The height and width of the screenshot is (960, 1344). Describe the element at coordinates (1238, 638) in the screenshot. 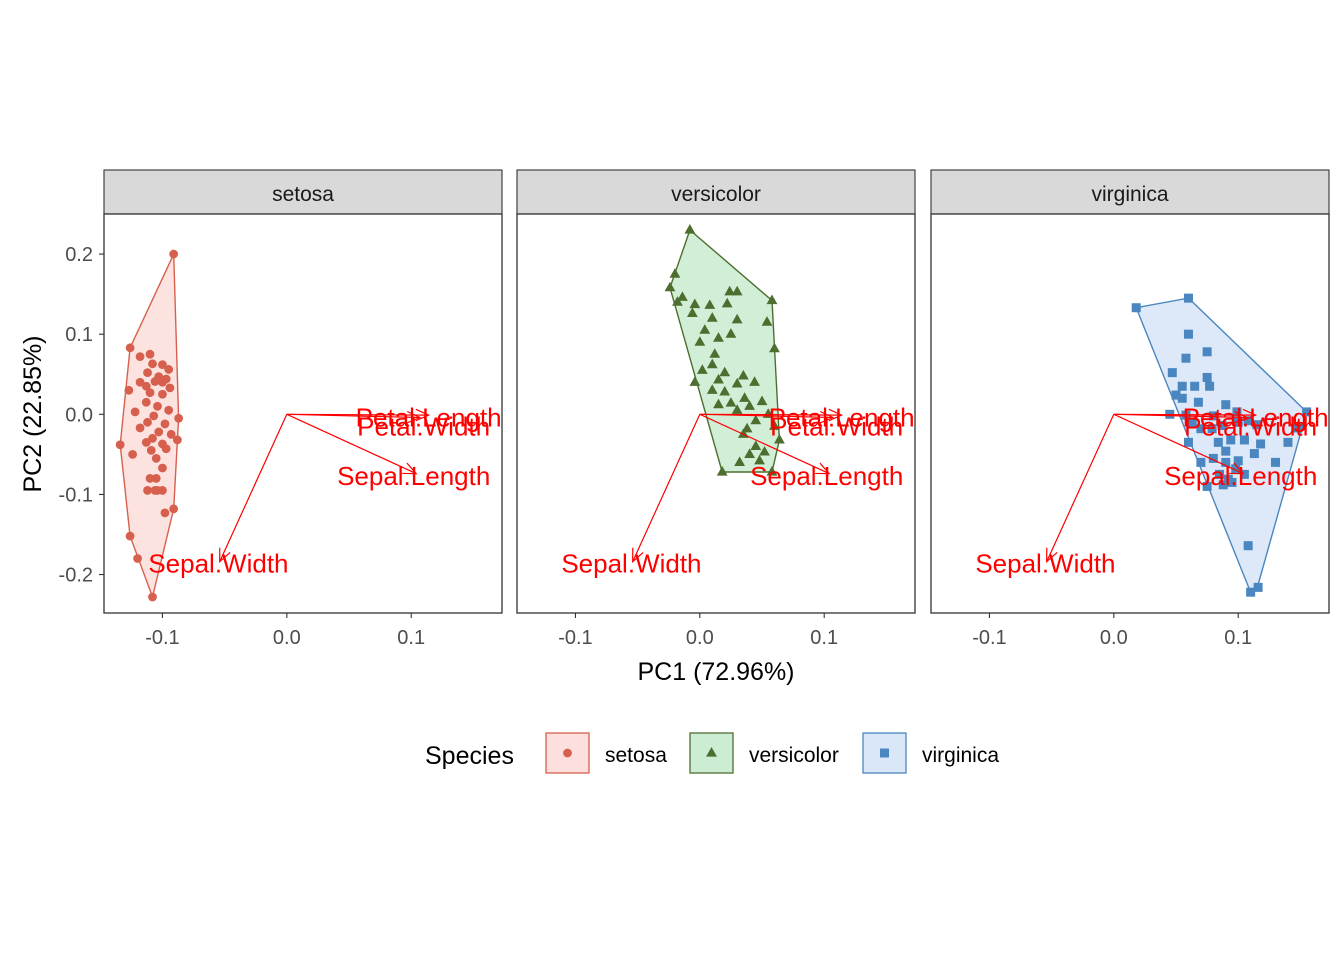

I see `x-tick-label: 0.1` at that location.